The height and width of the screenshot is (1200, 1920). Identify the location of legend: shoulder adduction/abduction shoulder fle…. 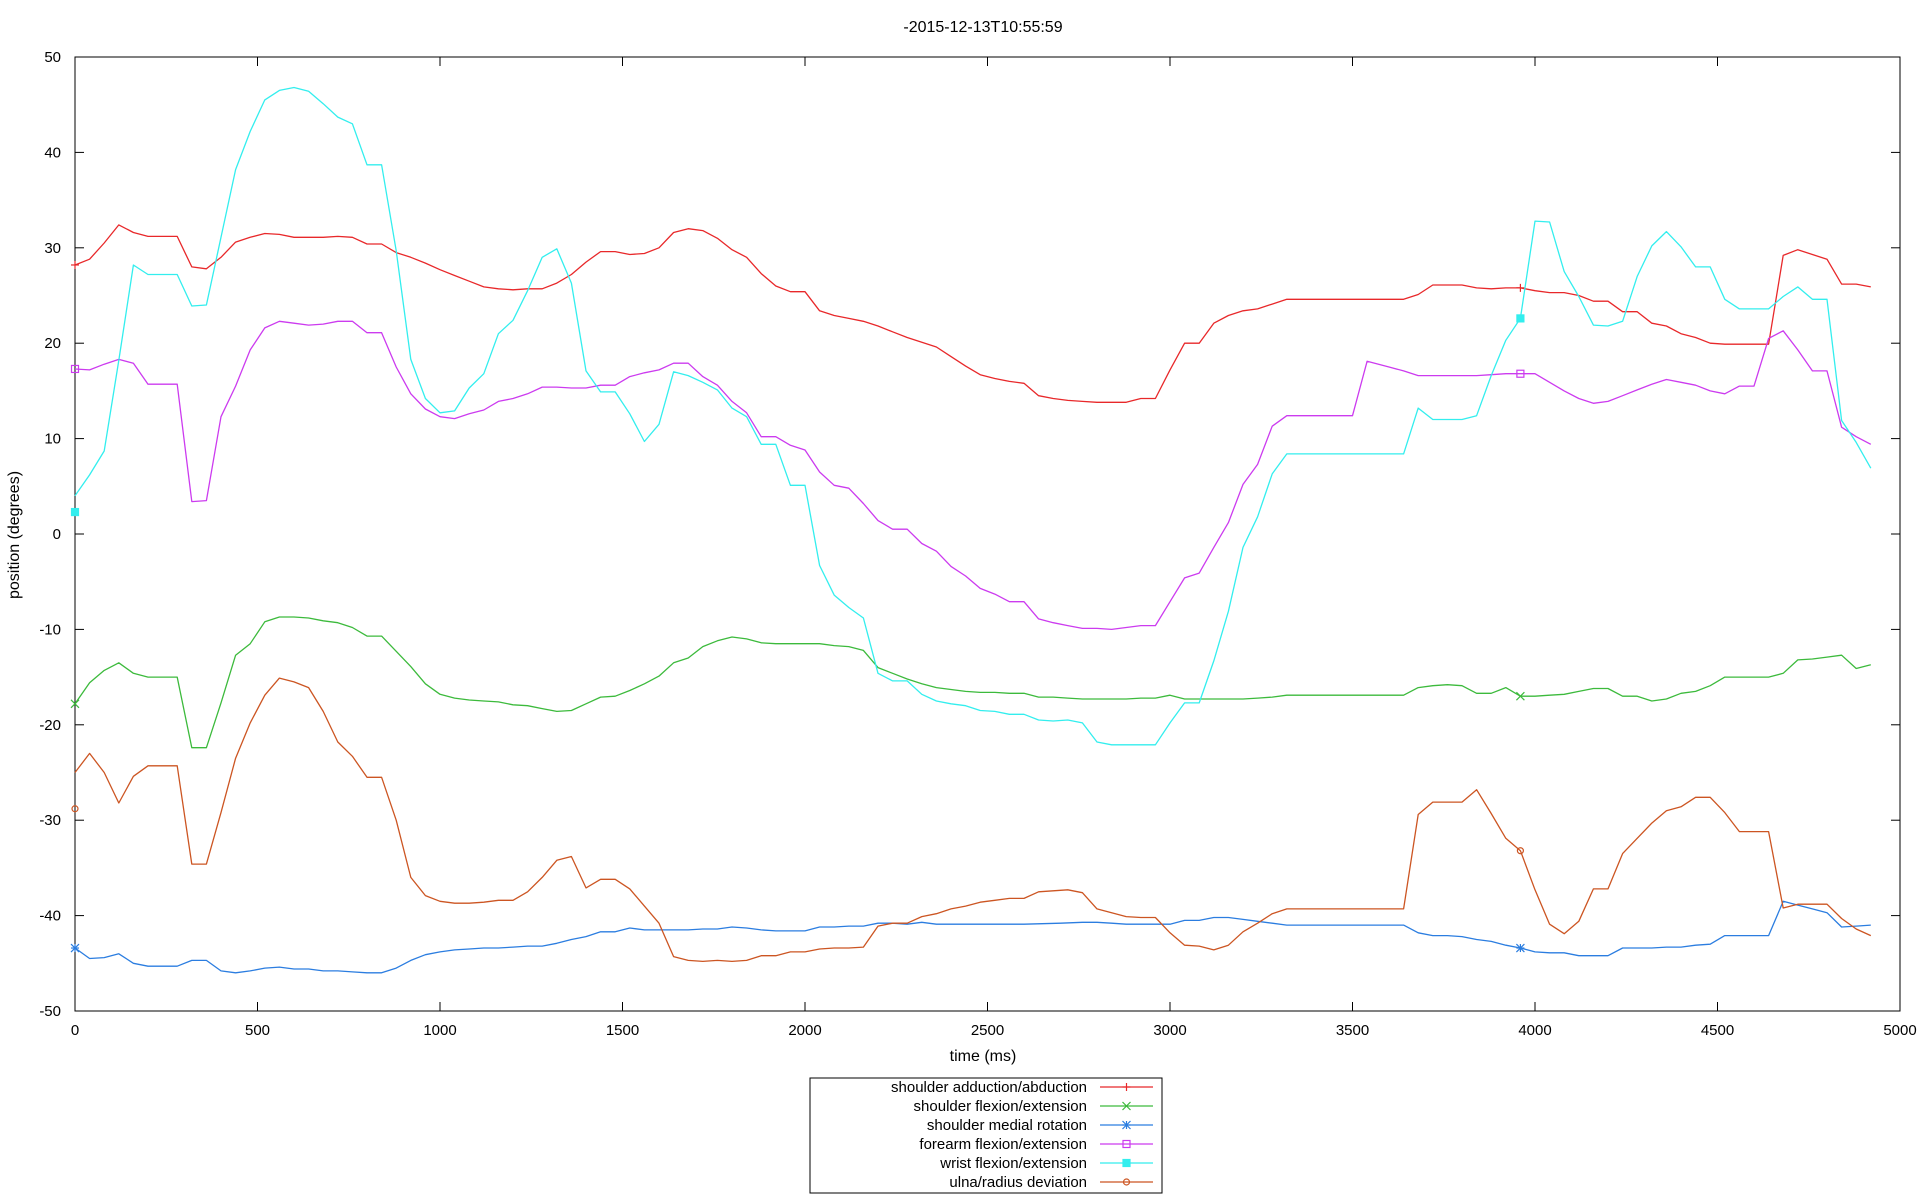
(986, 1135).